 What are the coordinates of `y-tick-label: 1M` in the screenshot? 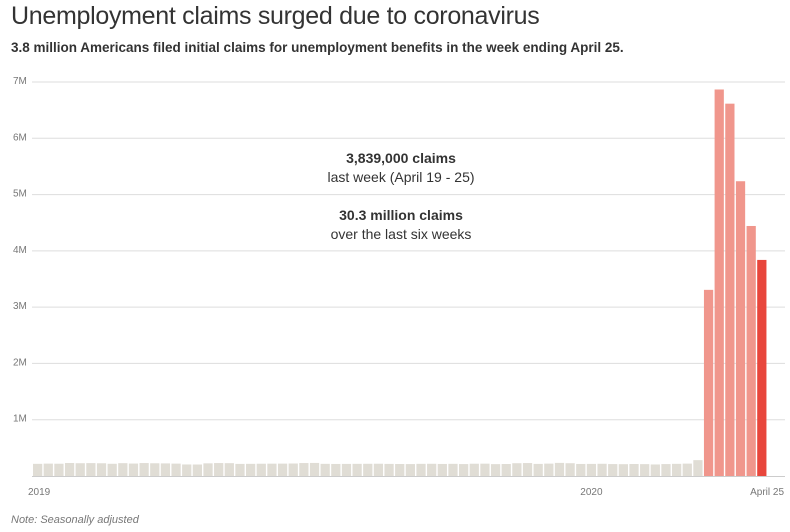 It's located at (20, 419).